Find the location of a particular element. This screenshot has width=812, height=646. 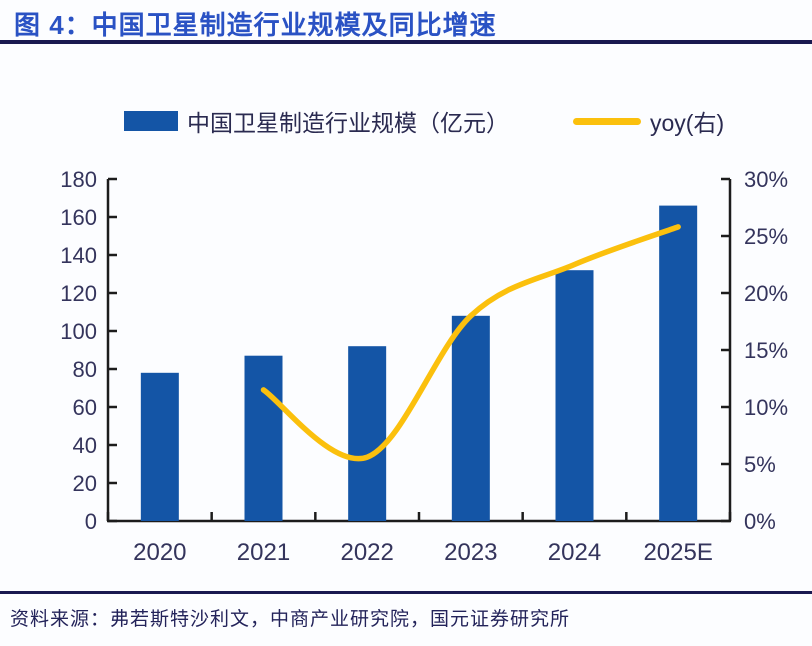

bar-2023 is located at coordinates (470, 418).